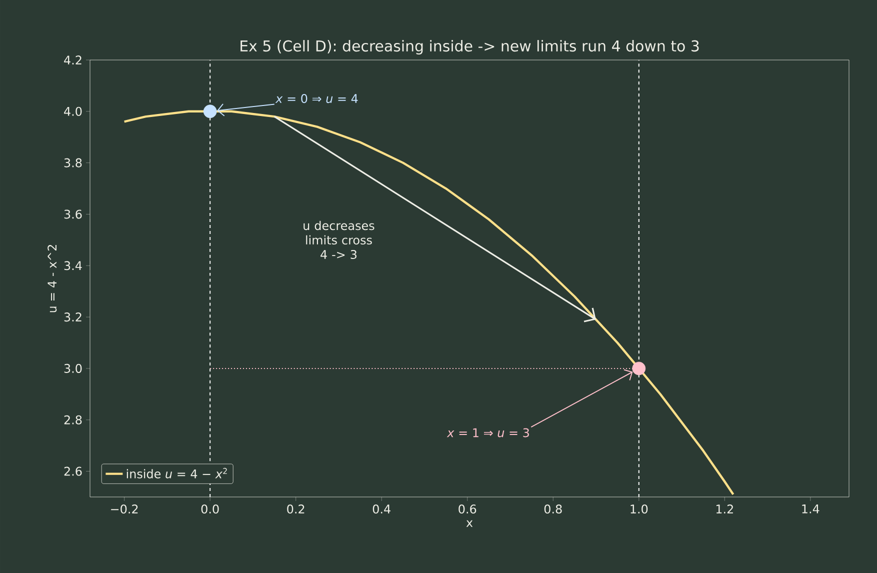 This screenshot has height=573, width=877. What do you see at coordinates (73, 471) in the screenshot?
I see `y-tick-label: 2.6` at bounding box center [73, 471].